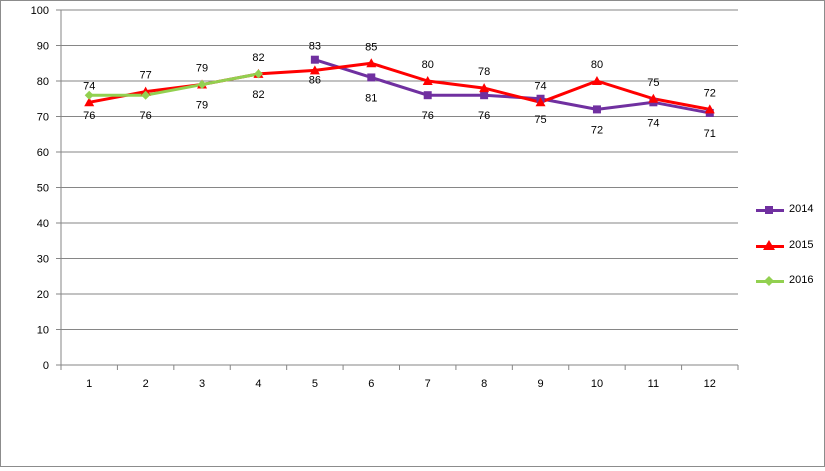 This screenshot has height=471, width=825. I want to click on legend-diamond-marker, so click(769, 281).